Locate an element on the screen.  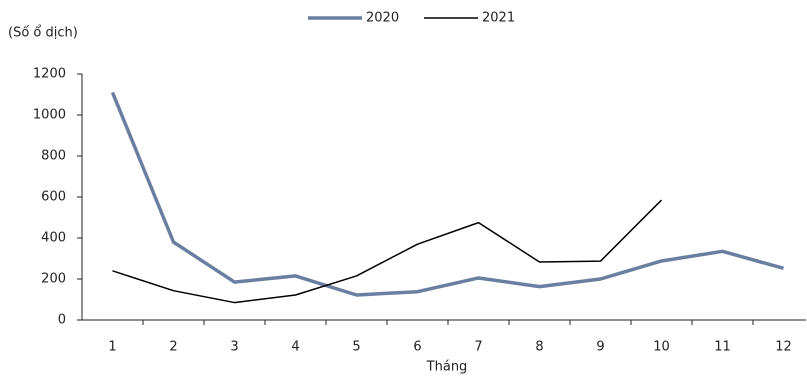
x-tick-label: 11 is located at coordinates (722, 347).